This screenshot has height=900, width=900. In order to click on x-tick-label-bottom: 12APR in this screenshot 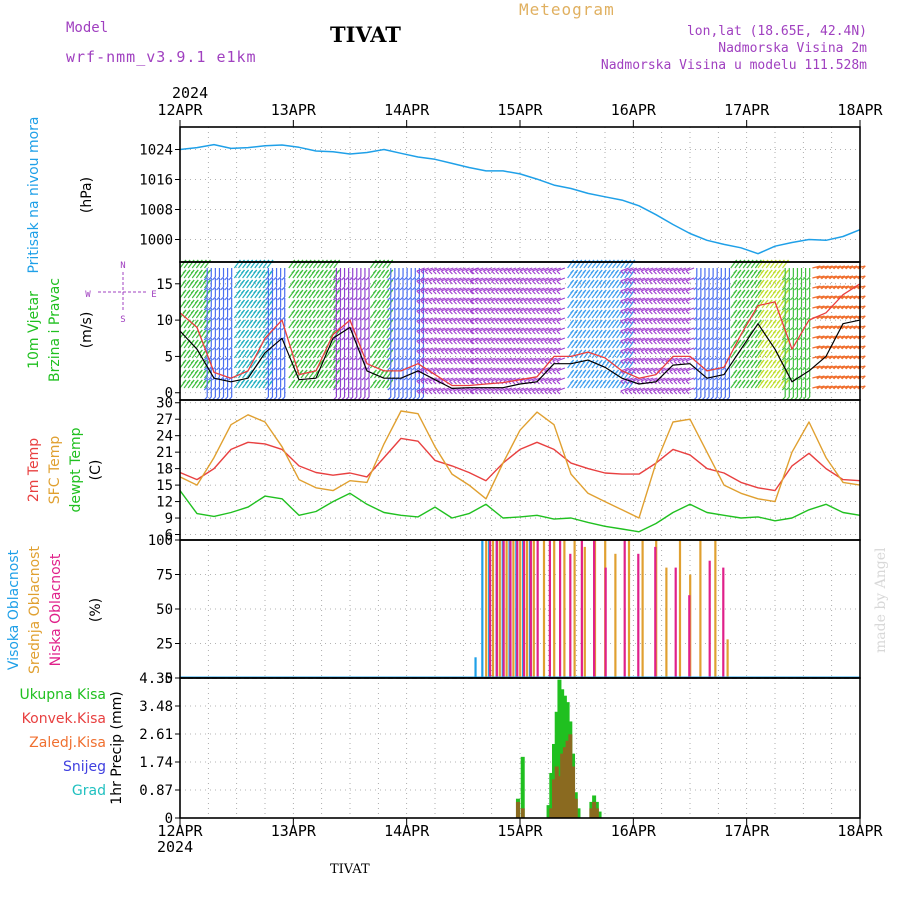, I will do `click(180, 831)`.